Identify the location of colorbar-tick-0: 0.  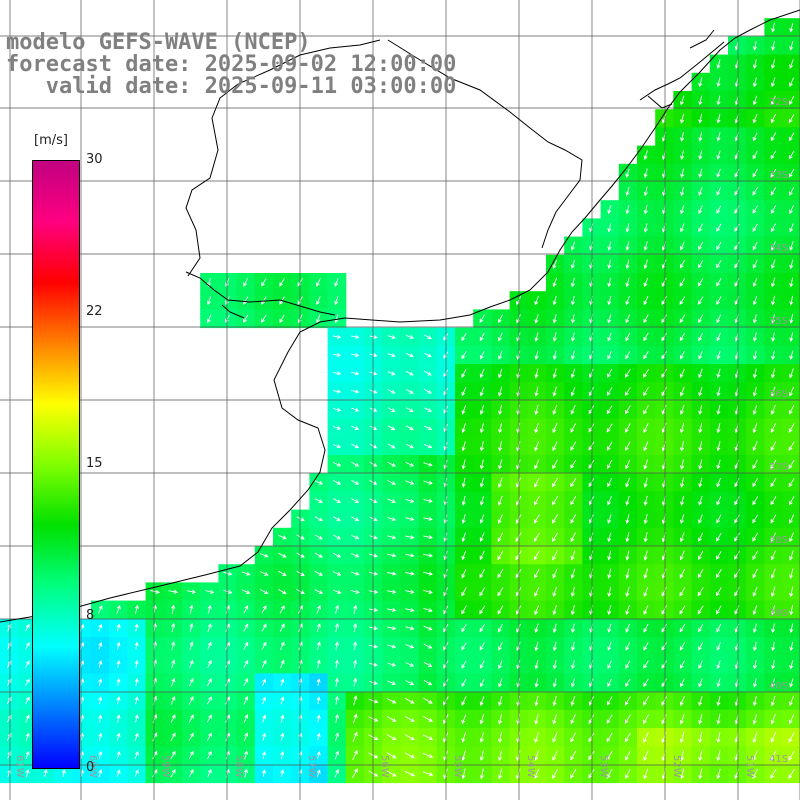
(90, 767).